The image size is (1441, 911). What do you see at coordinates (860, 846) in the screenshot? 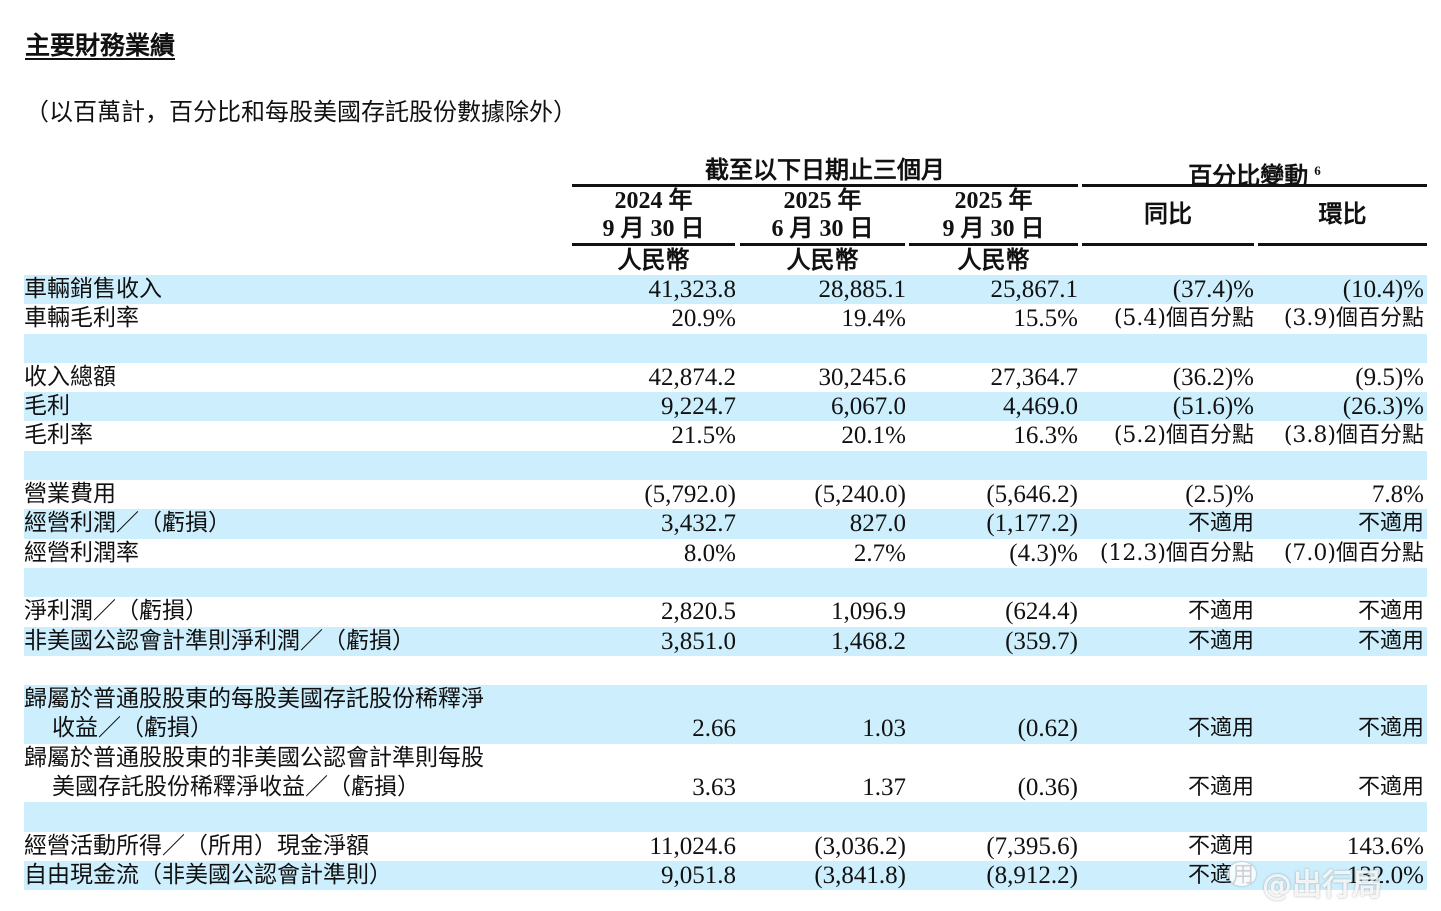
I see `cell: (3,036.2)` at bounding box center [860, 846].